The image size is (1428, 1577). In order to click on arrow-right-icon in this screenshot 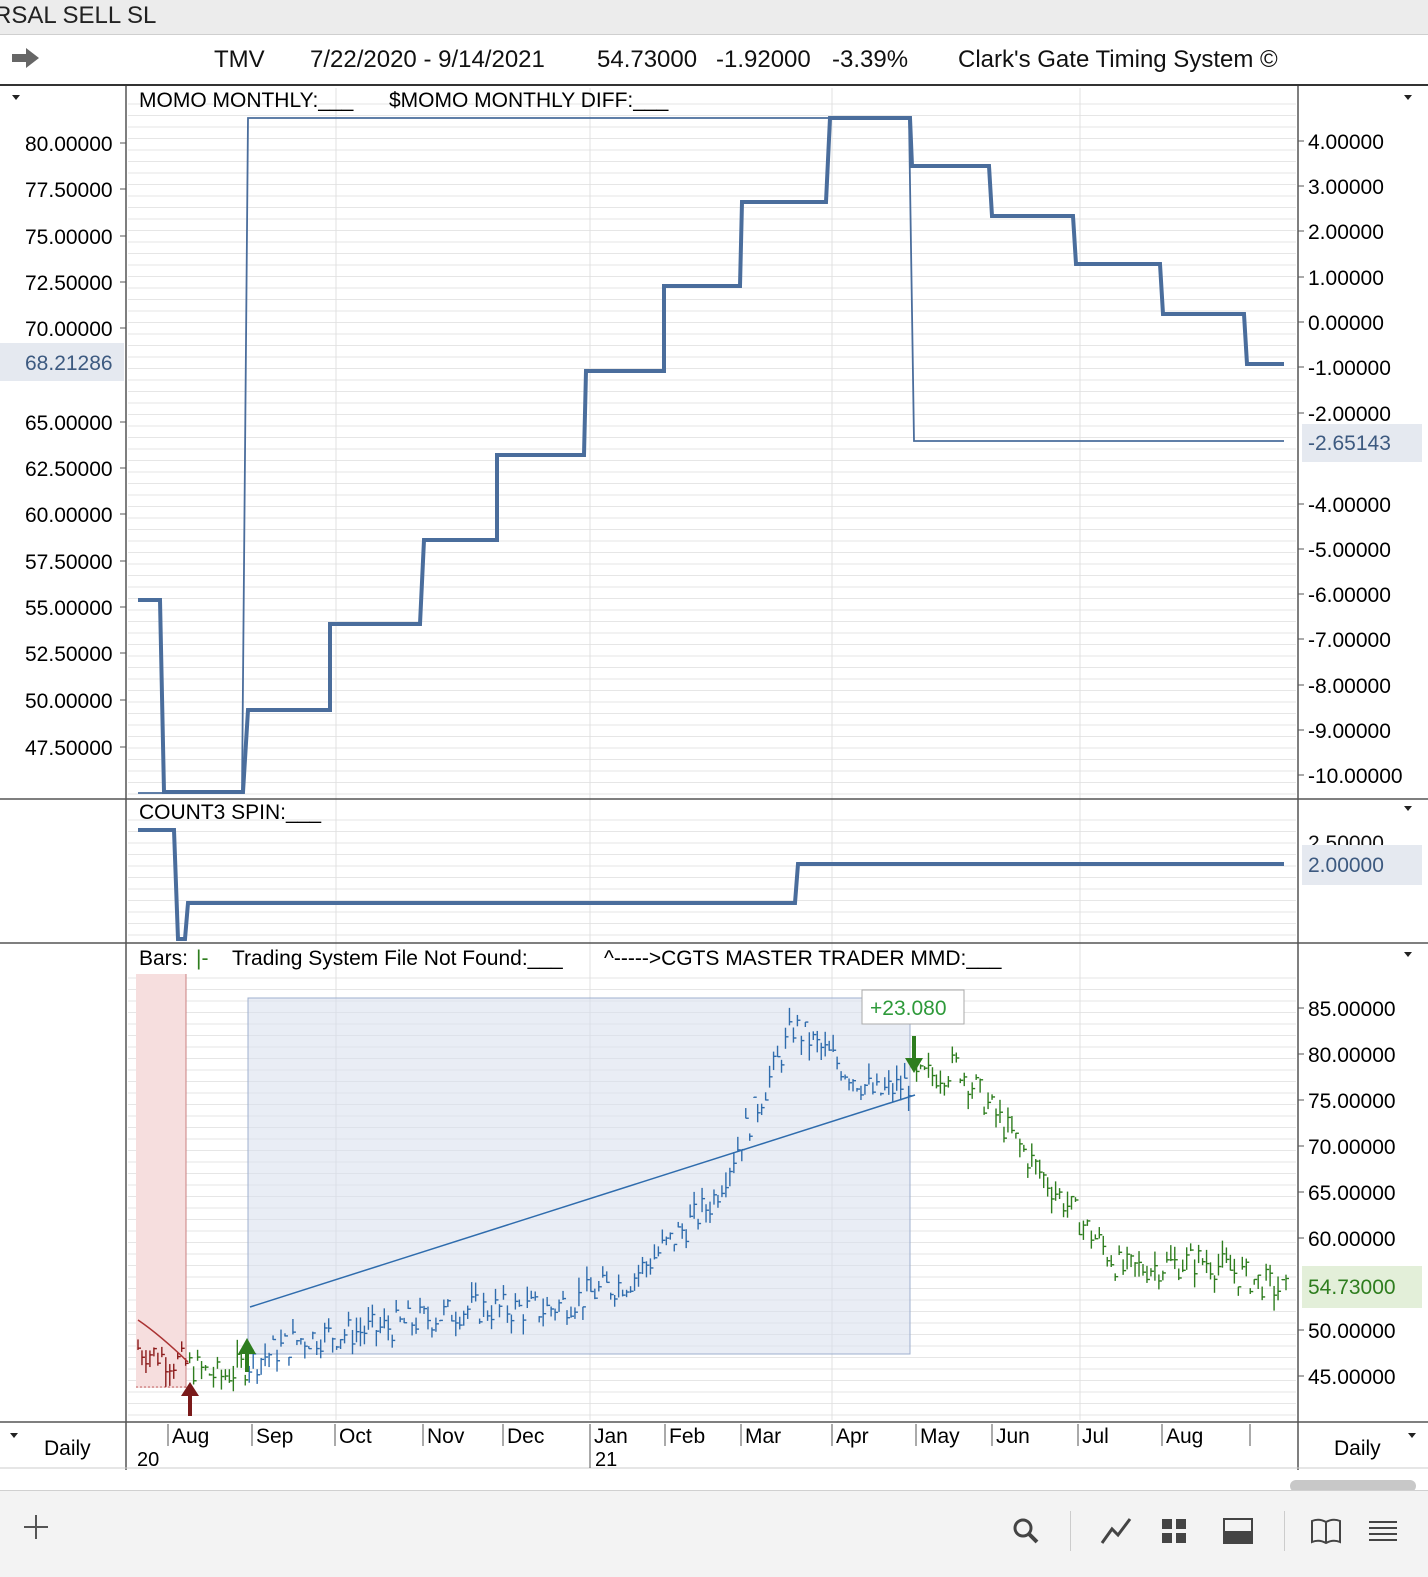, I will do `click(26, 58)`.